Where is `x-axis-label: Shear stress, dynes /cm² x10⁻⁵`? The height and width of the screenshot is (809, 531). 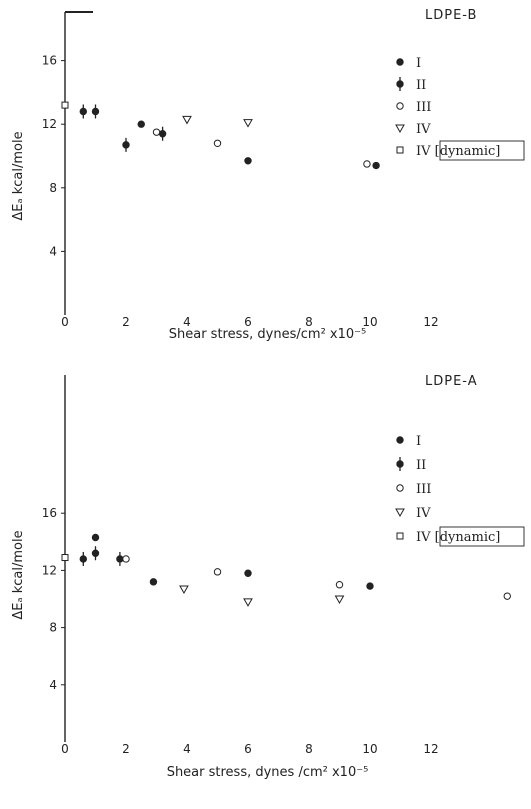
x-axis-label: Shear stress, dynes /cm² x10⁻⁵ is located at coordinates (268, 772).